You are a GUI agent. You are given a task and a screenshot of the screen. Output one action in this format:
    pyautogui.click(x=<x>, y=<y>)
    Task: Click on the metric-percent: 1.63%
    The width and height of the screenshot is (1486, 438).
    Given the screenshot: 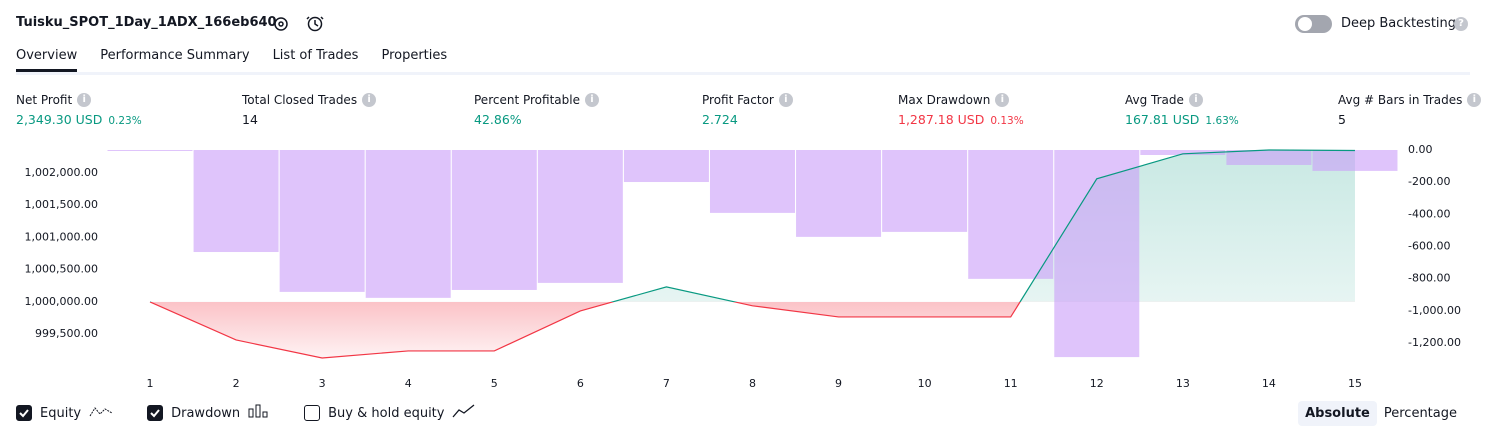 What is the action you would take?
    pyautogui.click(x=1222, y=121)
    